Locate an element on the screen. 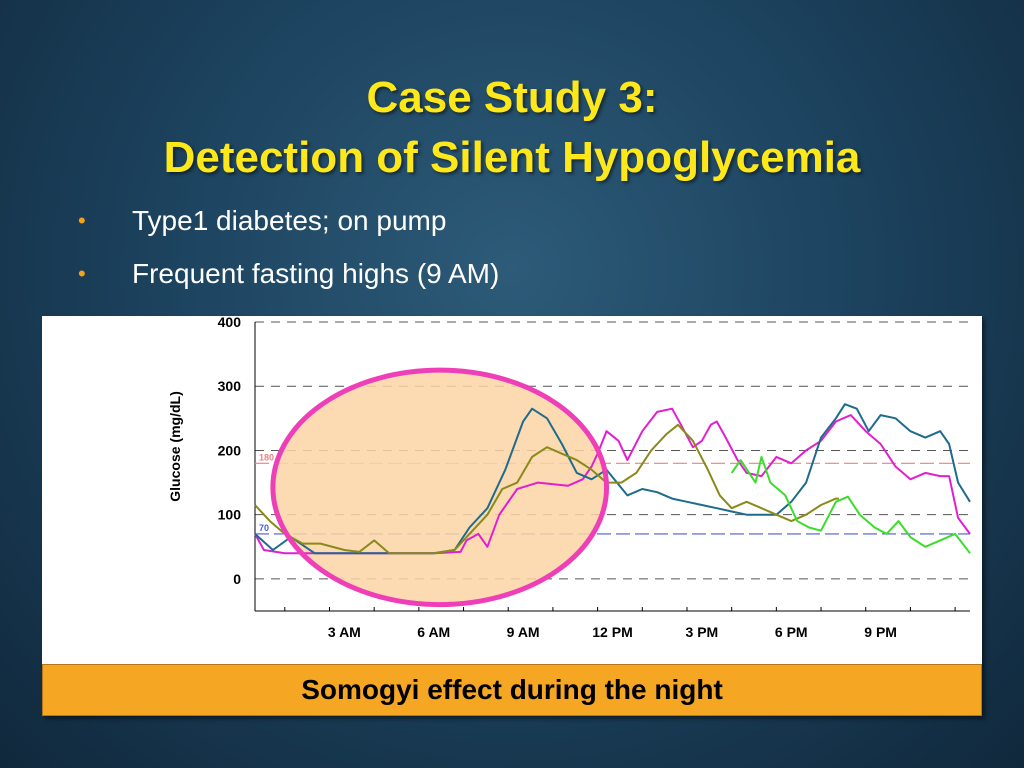 Image resolution: width=1024 pixels, height=768 pixels. y-tick-label: 0 is located at coordinates (237, 579).